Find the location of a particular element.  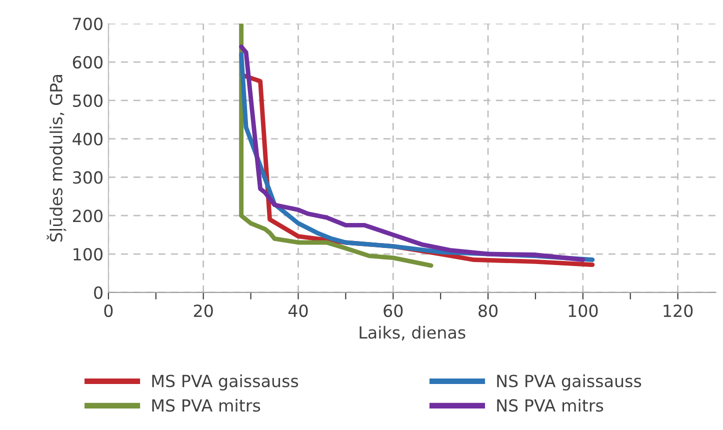

y-tick-label: 0 is located at coordinates (98, 292).